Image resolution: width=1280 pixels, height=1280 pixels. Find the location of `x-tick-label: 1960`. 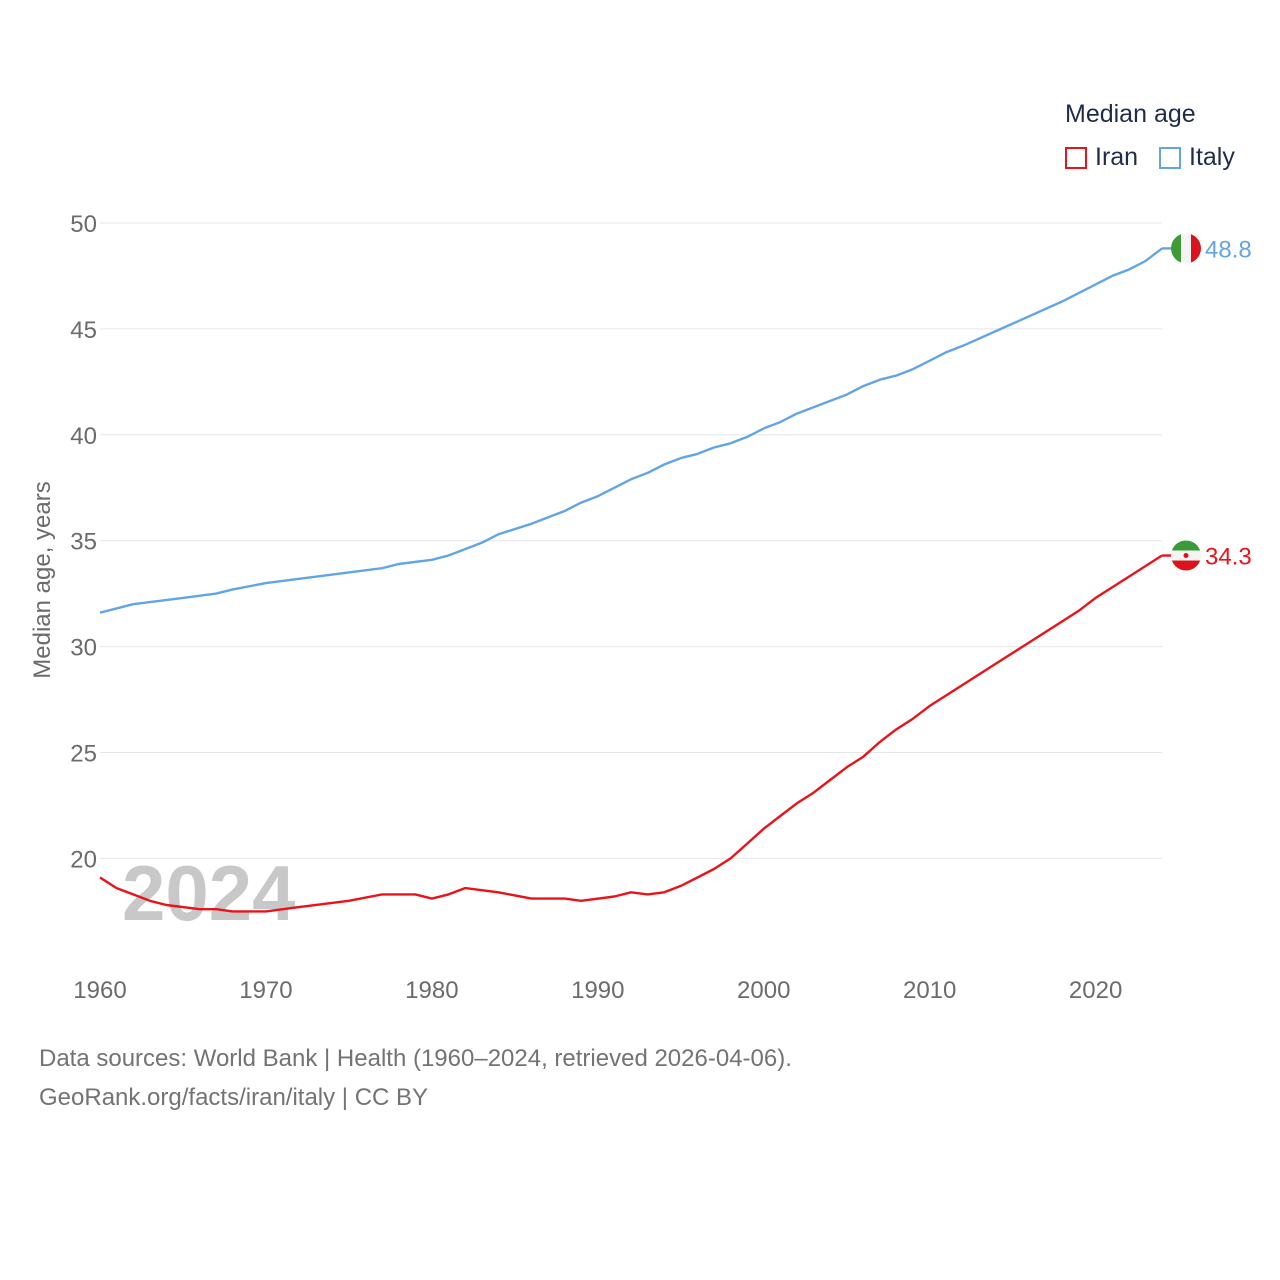

x-tick-label: 1960 is located at coordinates (99, 990).